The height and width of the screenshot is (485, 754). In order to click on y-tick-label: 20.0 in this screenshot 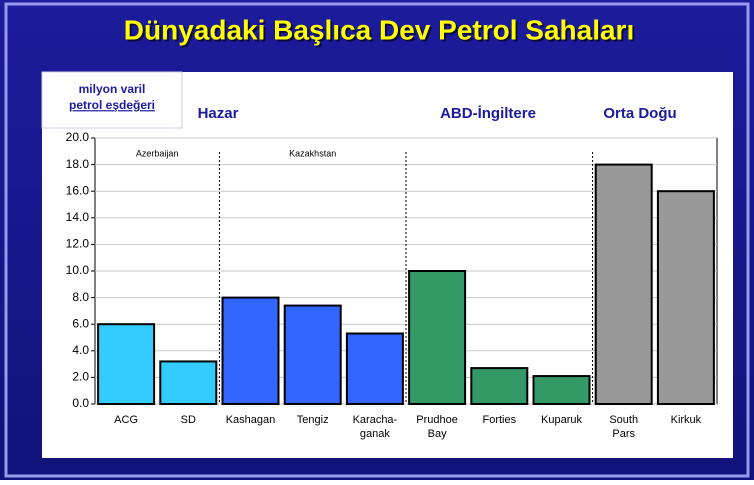, I will do `click(78, 137)`.